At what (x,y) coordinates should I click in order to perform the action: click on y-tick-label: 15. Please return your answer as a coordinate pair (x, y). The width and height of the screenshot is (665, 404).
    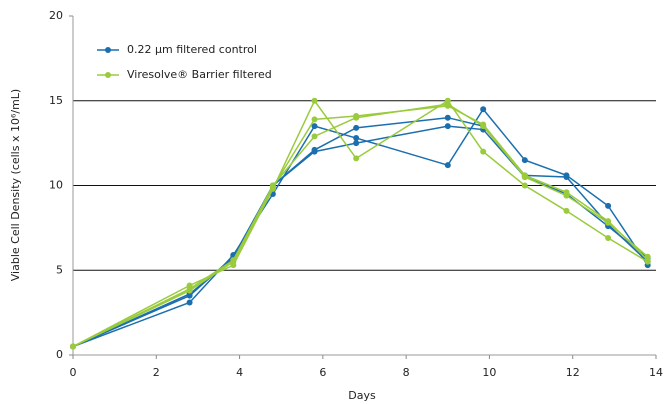
    Looking at the image, I should click on (56, 100).